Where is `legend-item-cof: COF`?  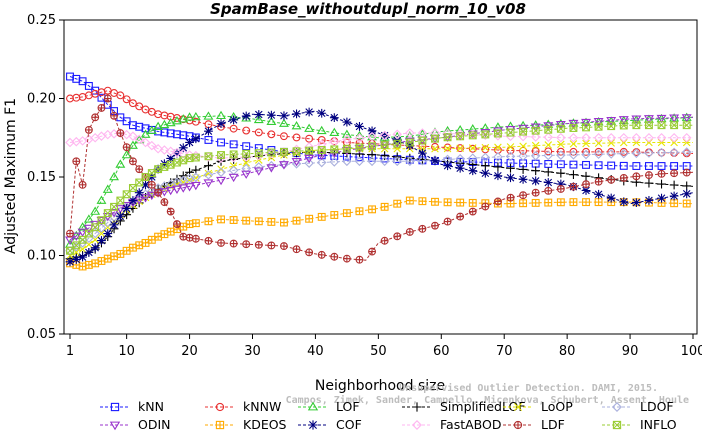 legend-item-cof: COF is located at coordinates (330, 424).